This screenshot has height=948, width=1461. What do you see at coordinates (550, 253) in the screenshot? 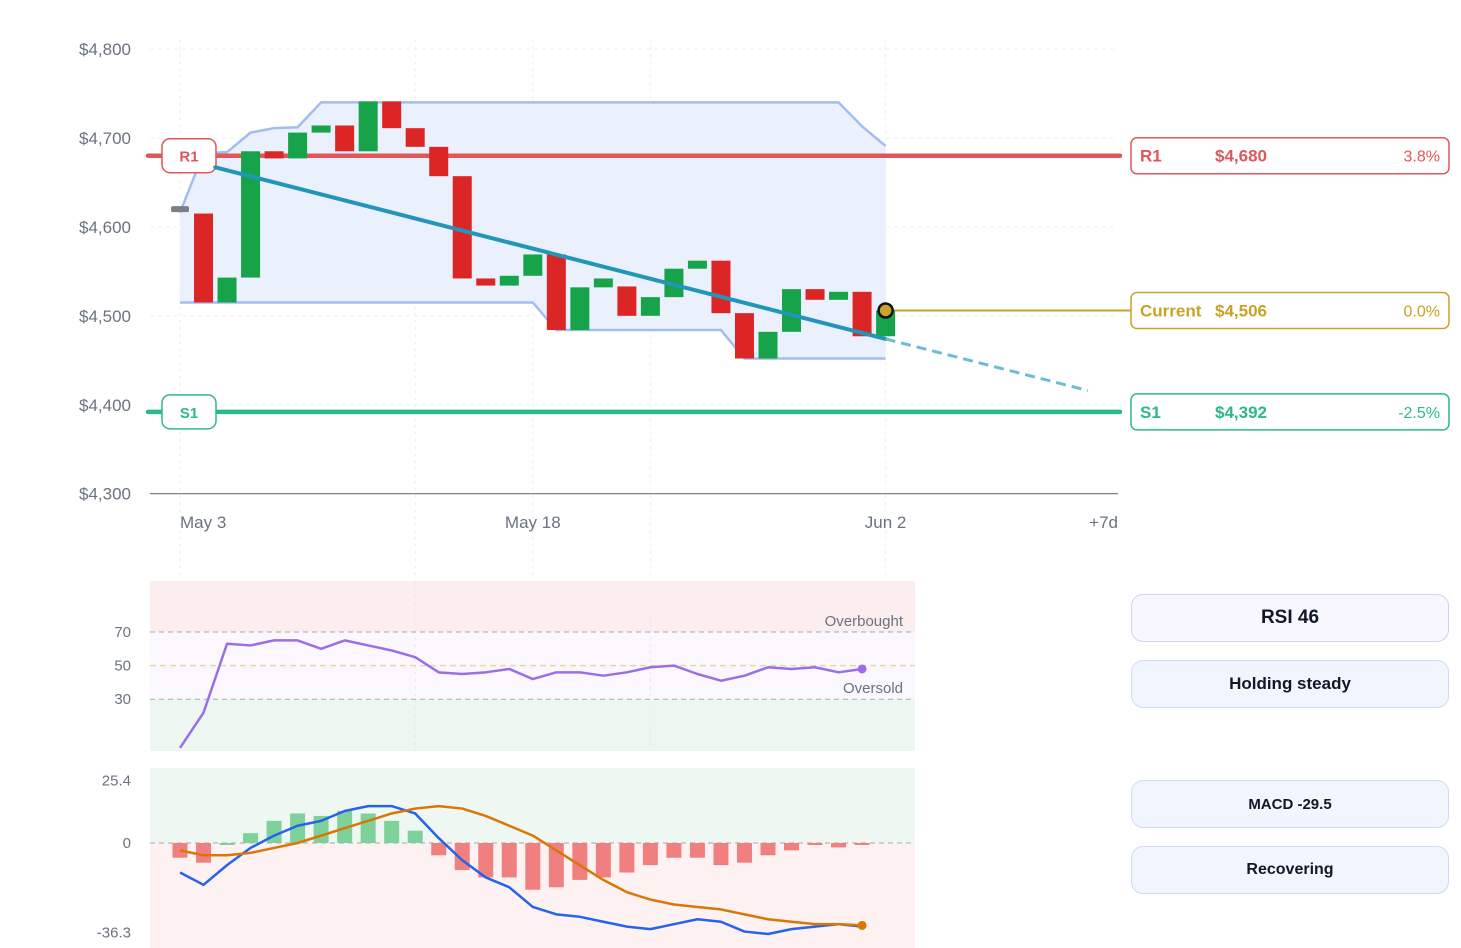
I see `trend-line` at bounding box center [550, 253].